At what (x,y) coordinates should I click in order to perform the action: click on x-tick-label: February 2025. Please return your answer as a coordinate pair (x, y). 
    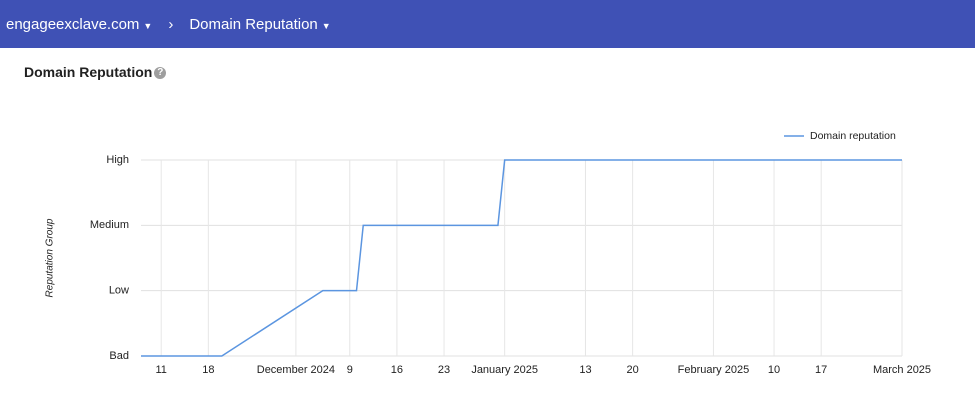
    Looking at the image, I should click on (714, 370).